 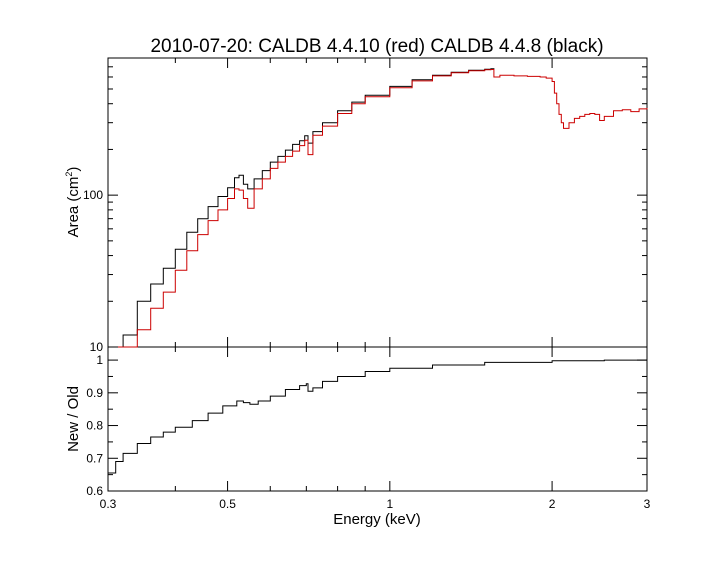 What do you see at coordinates (377, 519) in the screenshot?
I see `x-axis-label: Energy (keV)` at bounding box center [377, 519].